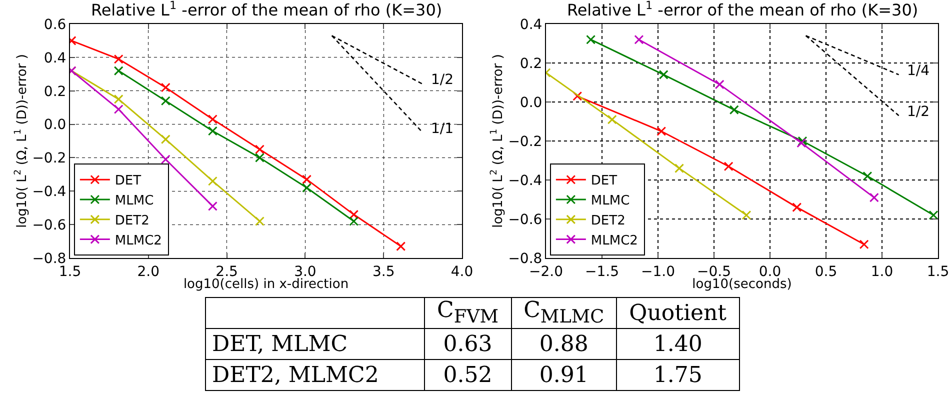 Image resolution: width=952 pixels, height=400 pixels. What do you see at coordinates (826, 272) in the screenshot?
I see `x-tick-label: 0.5` at bounding box center [826, 272].